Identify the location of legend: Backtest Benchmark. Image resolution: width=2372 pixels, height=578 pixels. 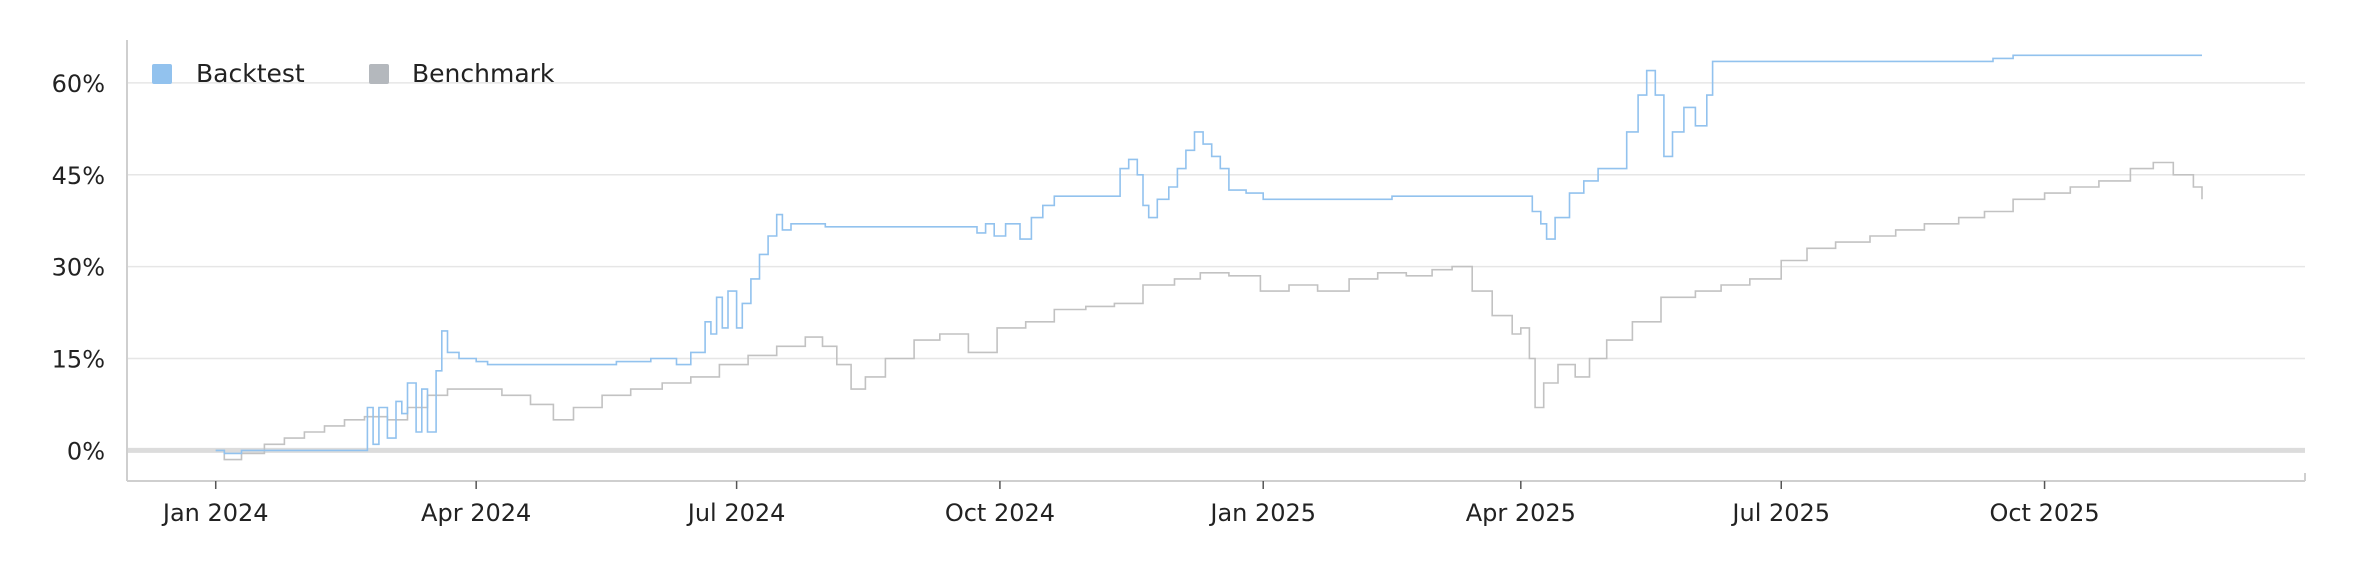
(353, 73).